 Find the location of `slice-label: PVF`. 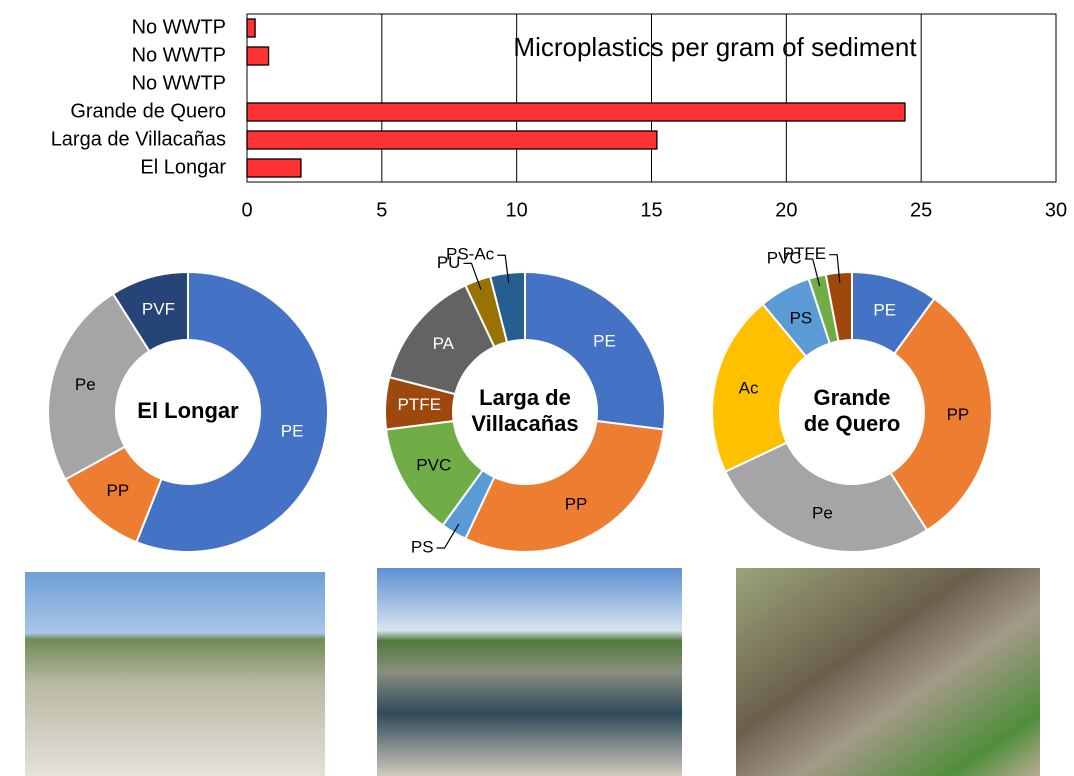

slice-label: PVF is located at coordinates (158, 309).